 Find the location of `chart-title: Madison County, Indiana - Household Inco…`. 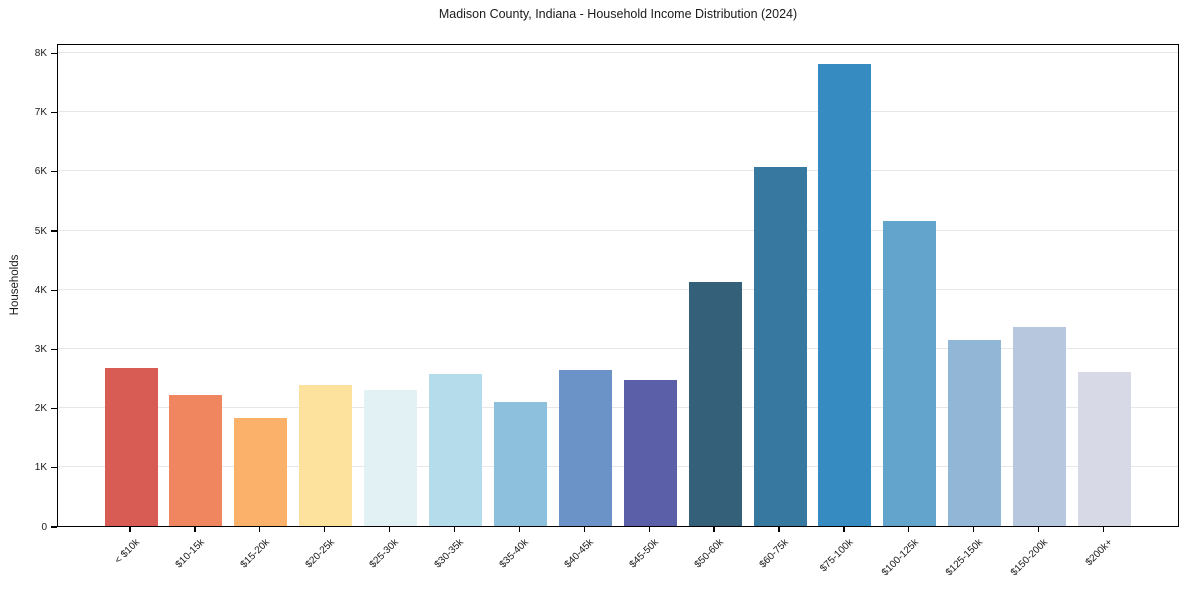

chart-title: Madison County, Indiana - Household Inco… is located at coordinates (618, 14).